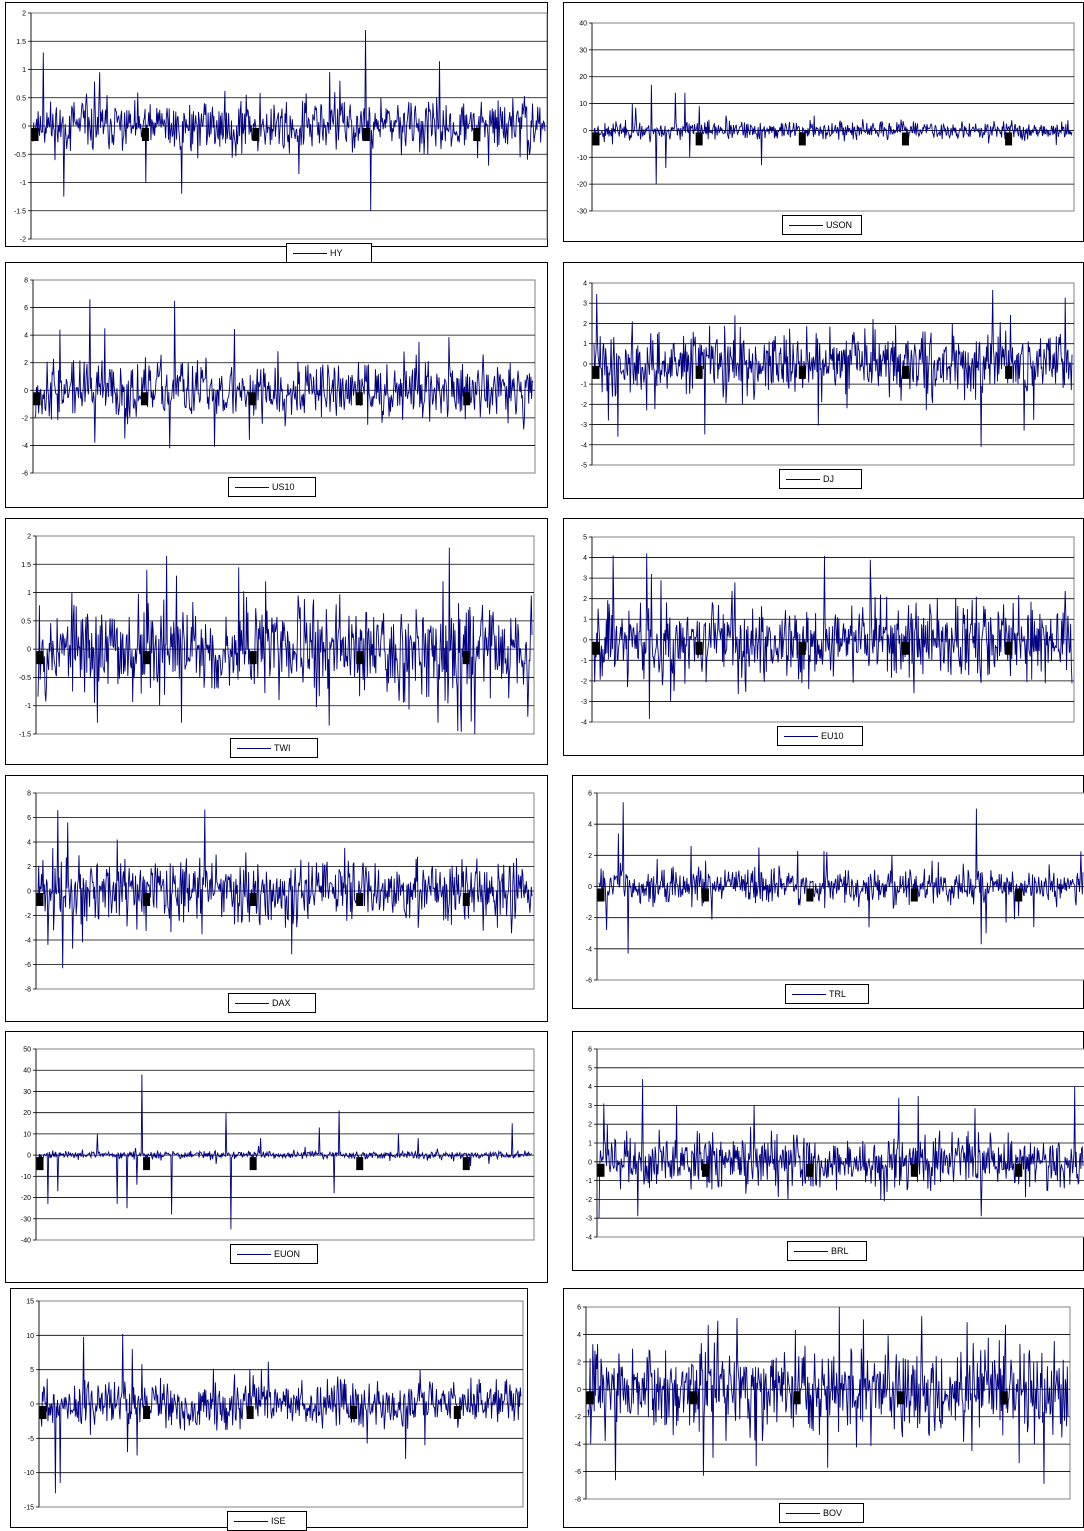 This screenshot has width=1084, height=1531. Describe the element at coordinates (583, 77) in the screenshot. I see `y-tick-label: 20` at that location.